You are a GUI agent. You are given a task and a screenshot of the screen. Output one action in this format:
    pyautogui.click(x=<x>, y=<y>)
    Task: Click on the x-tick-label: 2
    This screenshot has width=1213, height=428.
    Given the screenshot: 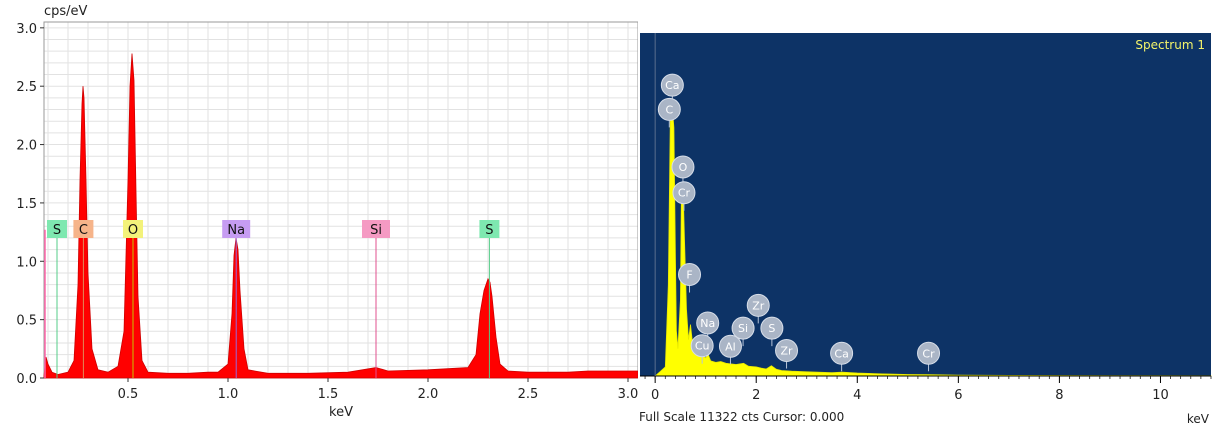 What is the action you would take?
    pyautogui.click(x=756, y=395)
    